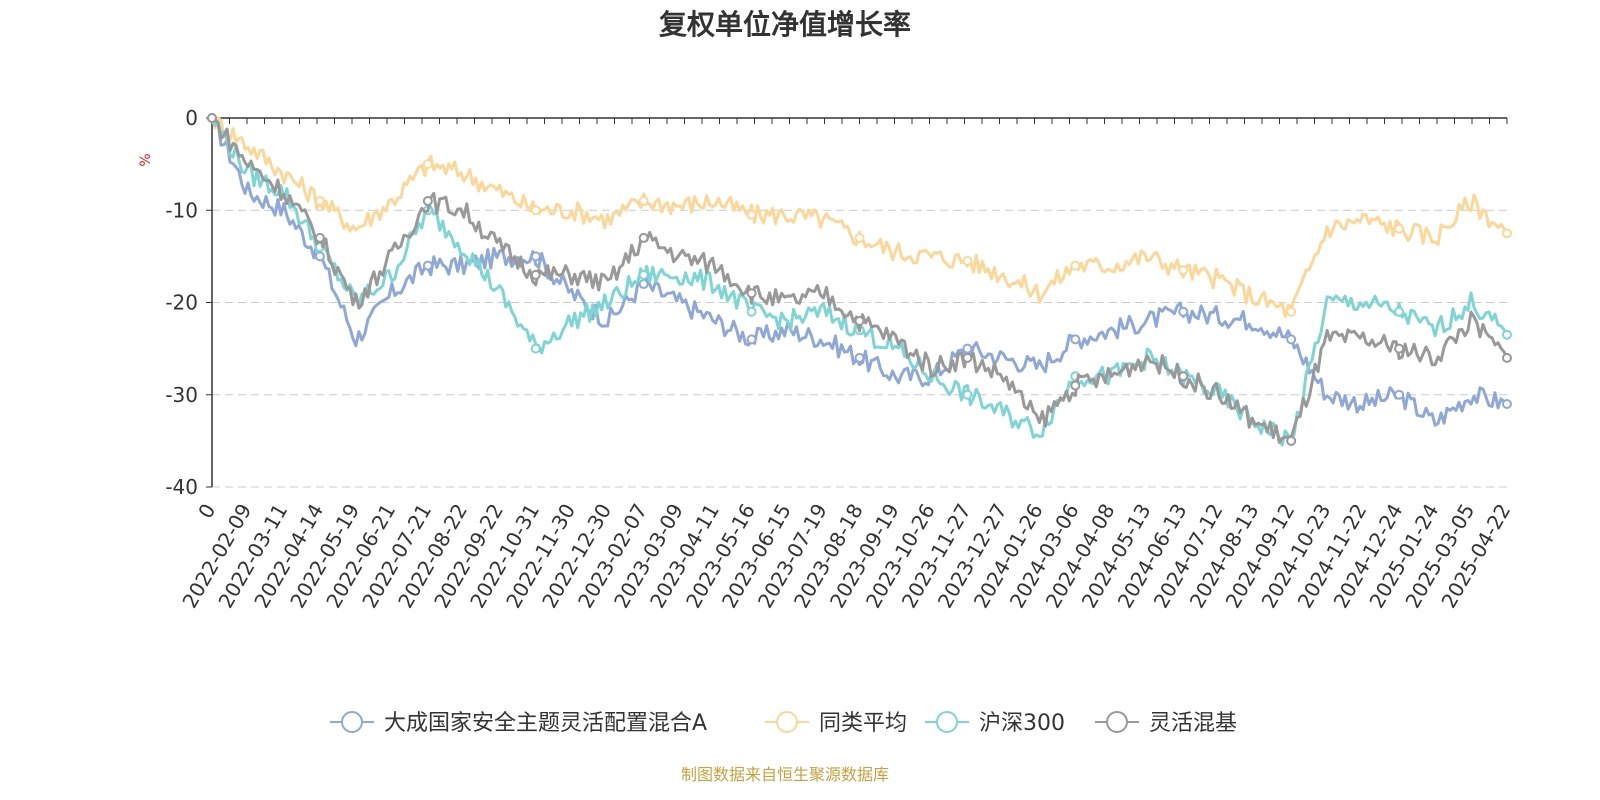  I want to click on legend-item: 灵活混基, so click(1166, 723).